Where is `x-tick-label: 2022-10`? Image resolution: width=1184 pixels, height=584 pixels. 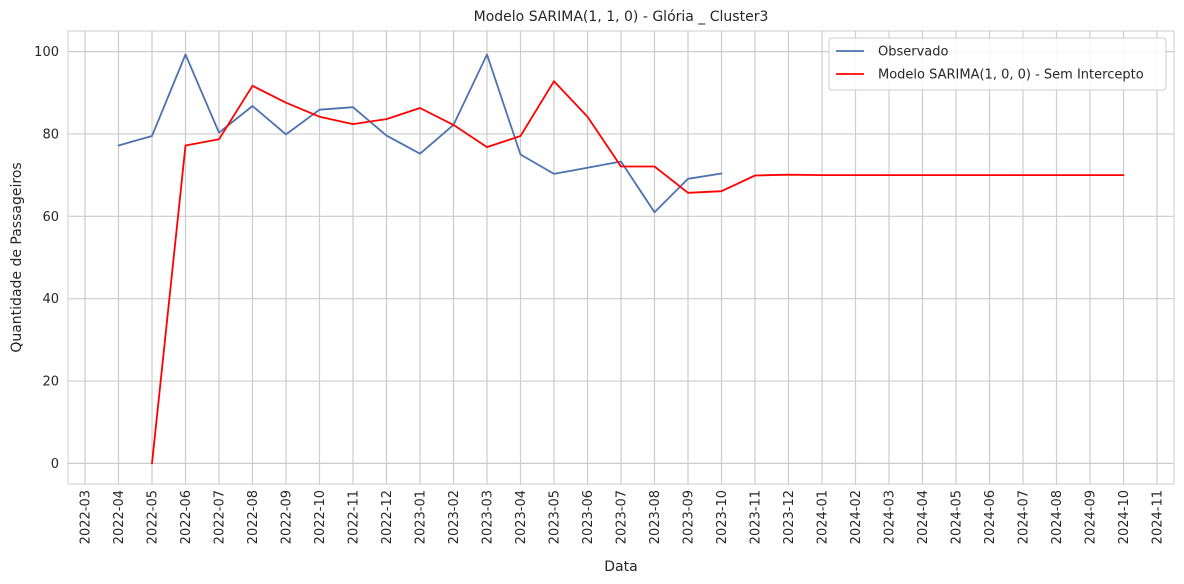 x-tick-label: 2022-10 is located at coordinates (320, 517).